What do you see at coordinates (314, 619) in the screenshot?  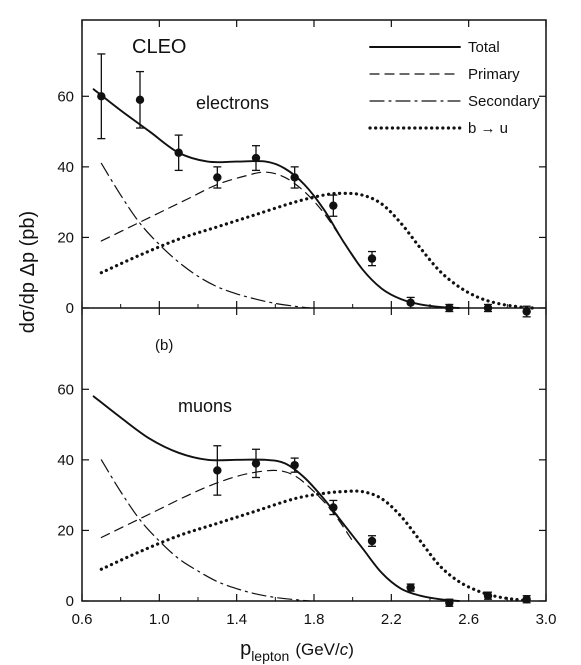 I see `x-tick-label: 1.8` at bounding box center [314, 619].